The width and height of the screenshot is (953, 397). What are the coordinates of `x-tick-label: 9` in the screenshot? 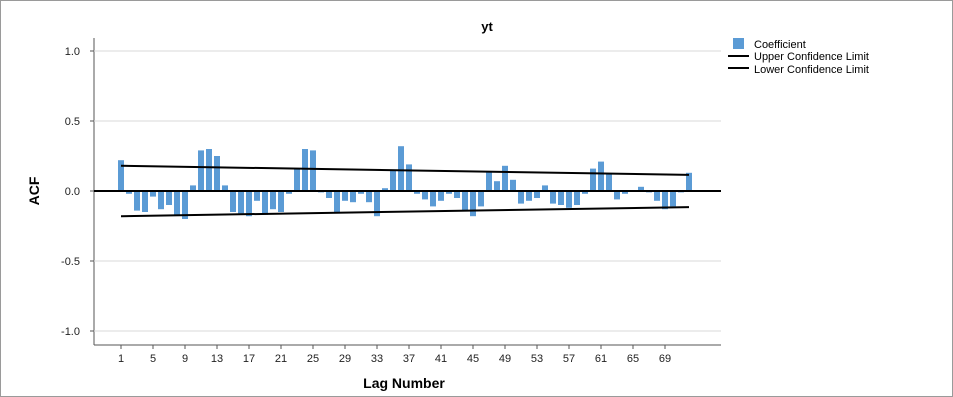 It's located at (185, 359).